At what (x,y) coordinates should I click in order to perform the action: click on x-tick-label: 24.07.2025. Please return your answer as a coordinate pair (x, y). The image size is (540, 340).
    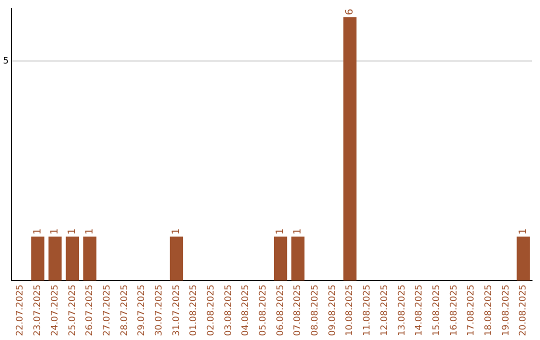
    Looking at the image, I should click on (55, 310).